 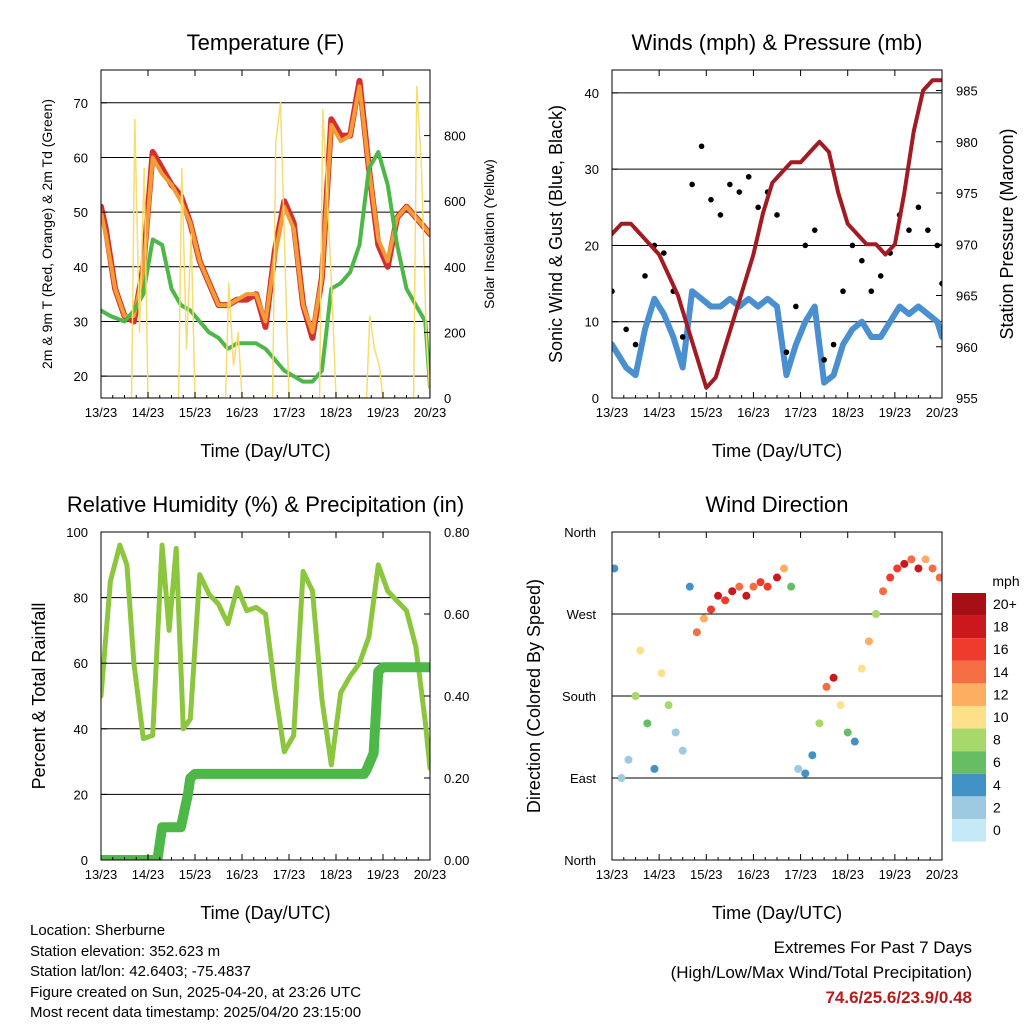 What do you see at coordinates (898, 997) in the screenshot?
I see `extremes-values: 74.6/25.6/23.9/0.48` at bounding box center [898, 997].